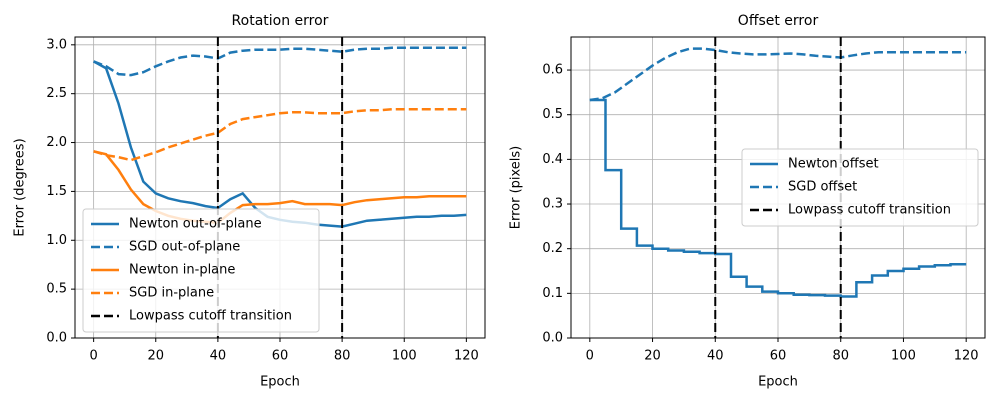 The height and width of the screenshot is (405, 997). I want to click on y-tick-label: 1.5, so click(56, 191).